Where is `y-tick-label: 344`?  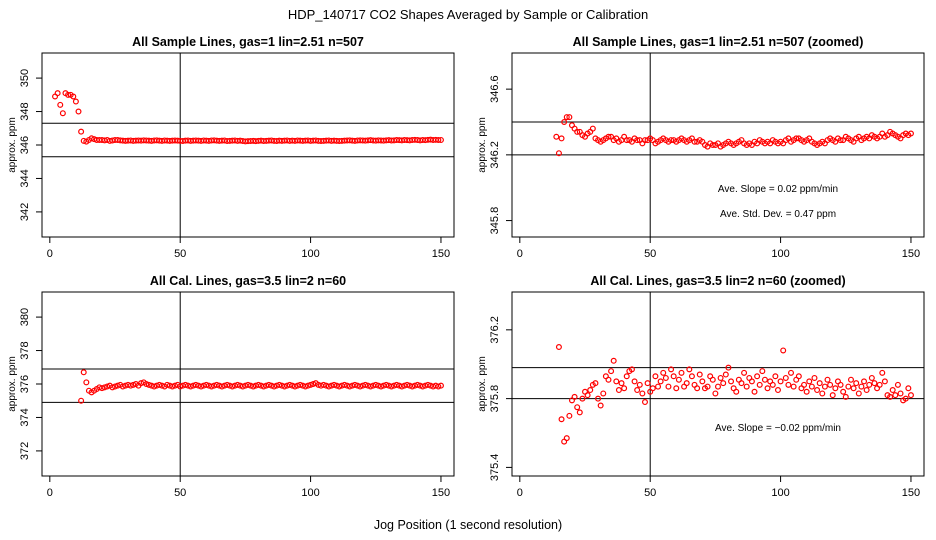
y-tick-label: 344 is located at coordinates (25, 178).